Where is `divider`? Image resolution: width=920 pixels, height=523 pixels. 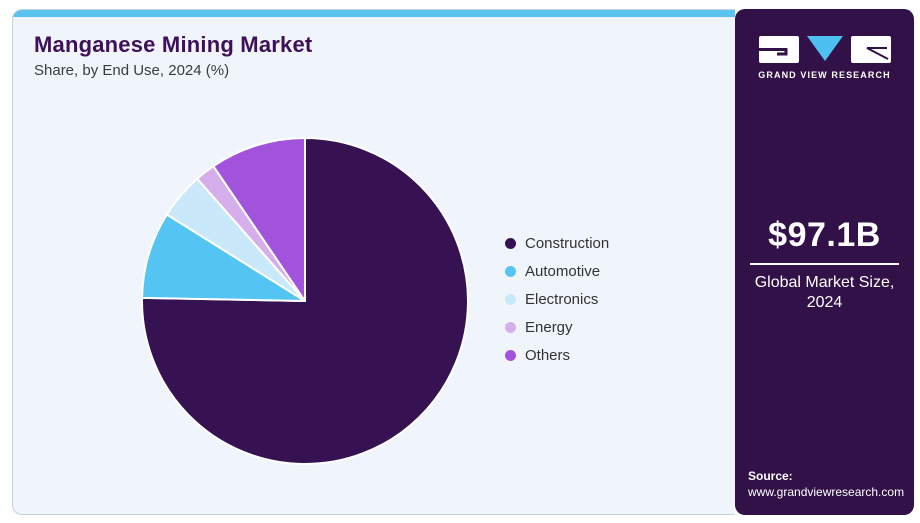 divider is located at coordinates (824, 264).